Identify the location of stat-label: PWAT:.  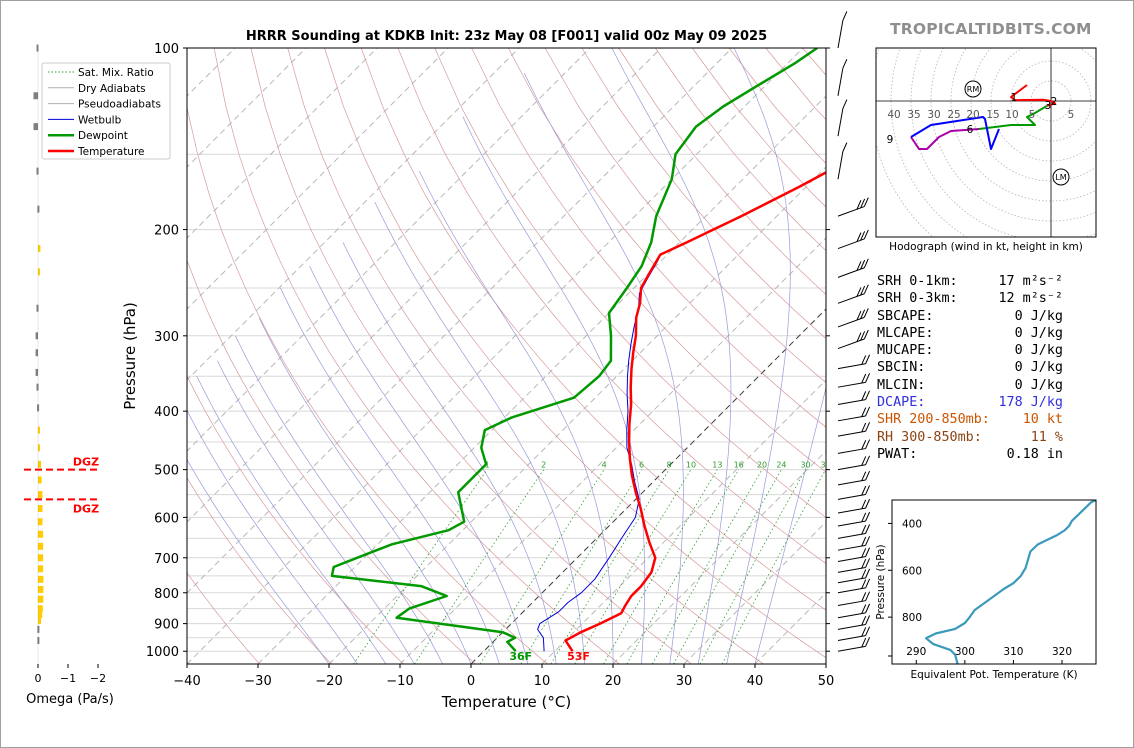
(897, 454).